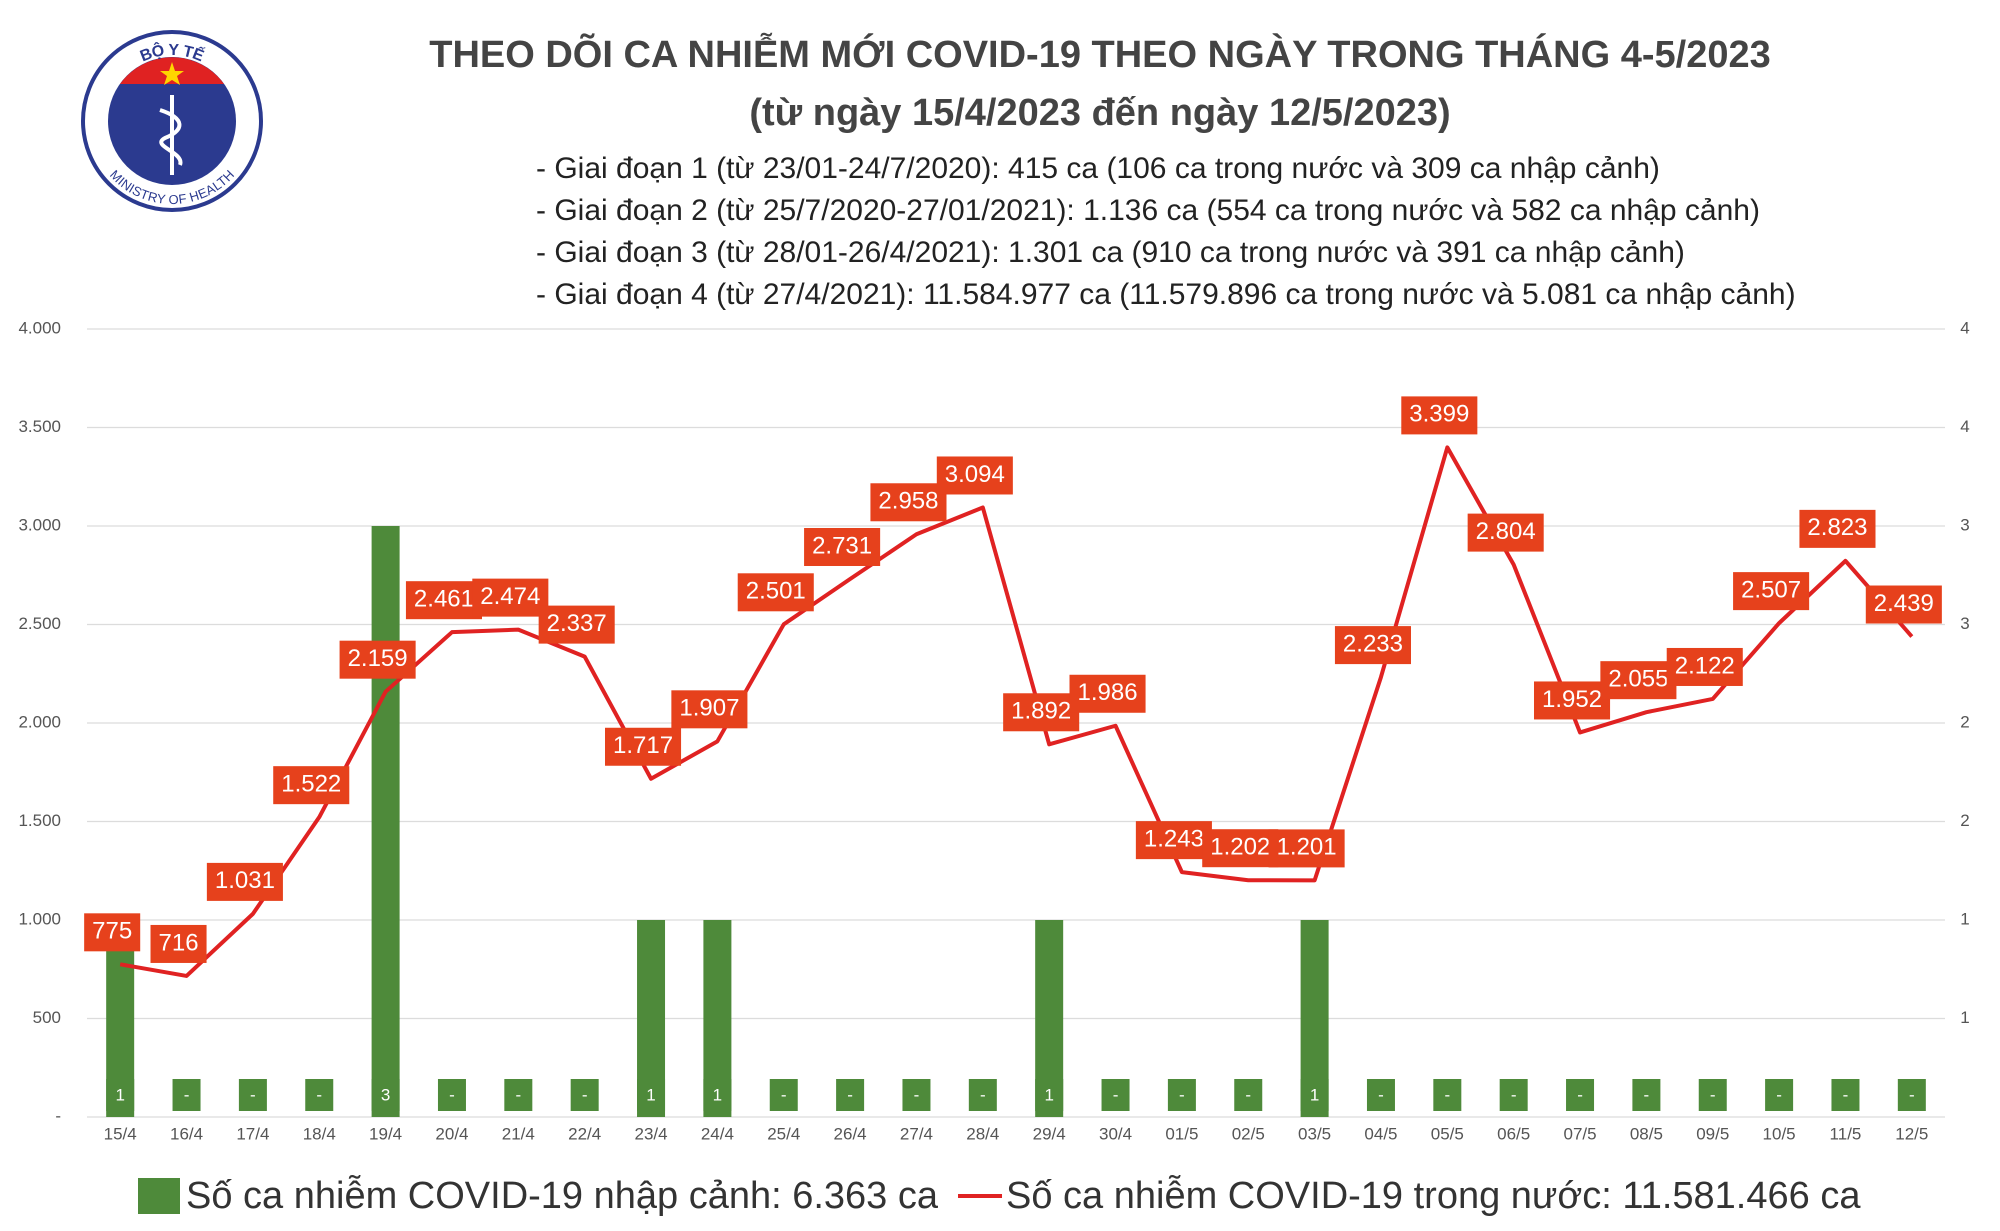 The height and width of the screenshot is (1231, 2000). I want to click on y-tick-label: 4.000, so click(39, 327).